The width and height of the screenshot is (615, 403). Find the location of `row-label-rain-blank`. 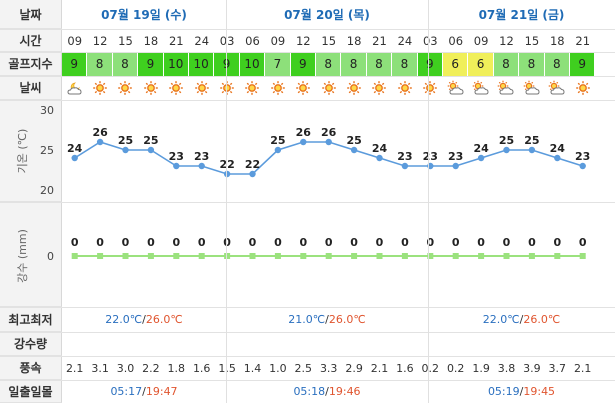

row-label-rain-blank is located at coordinates (31, 254).